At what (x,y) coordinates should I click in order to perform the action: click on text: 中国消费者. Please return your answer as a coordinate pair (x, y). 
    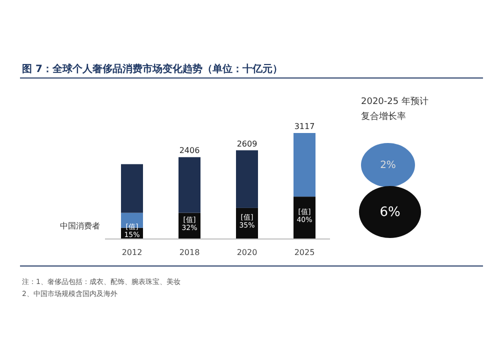
    Looking at the image, I should click on (80, 225).